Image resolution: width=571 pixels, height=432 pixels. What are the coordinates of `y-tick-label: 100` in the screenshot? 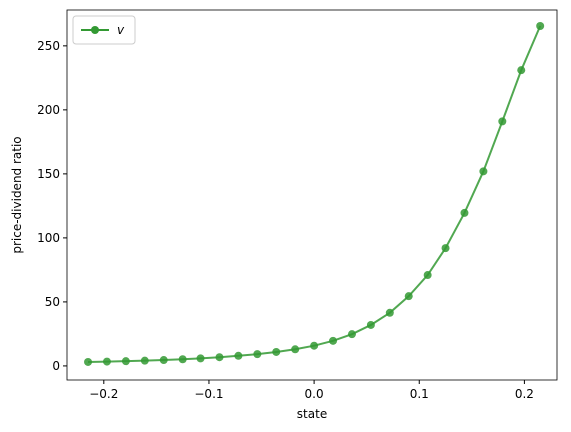 It's located at (48, 238).